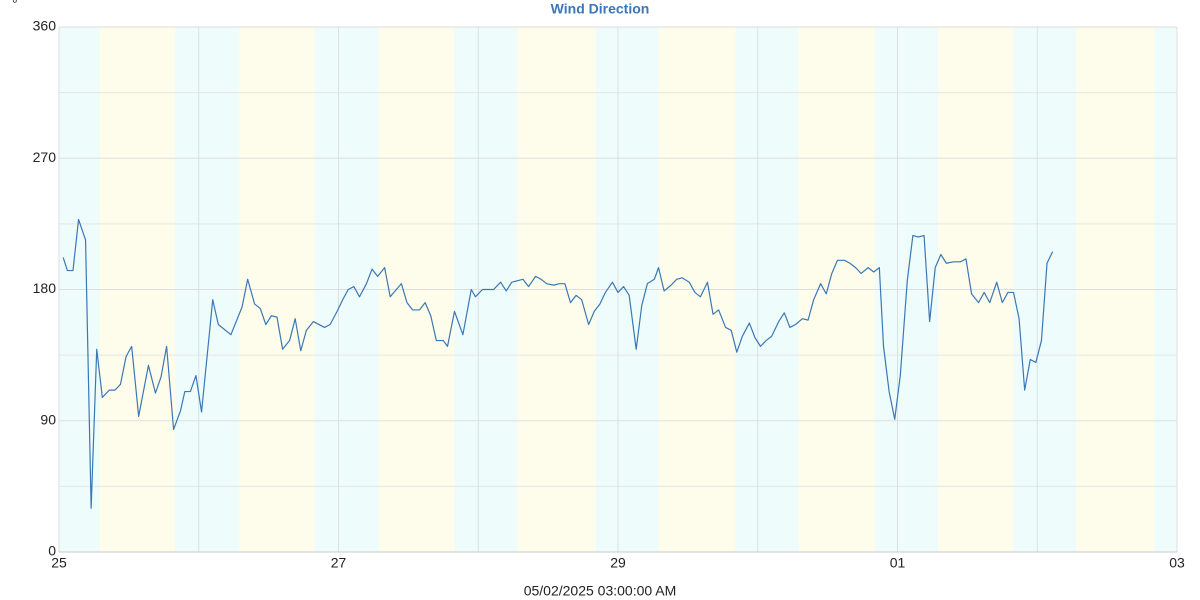 This screenshot has width=1200, height=600. Describe the element at coordinates (45, 288) in the screenshot. I see `y-tick-label: 180` at that location.